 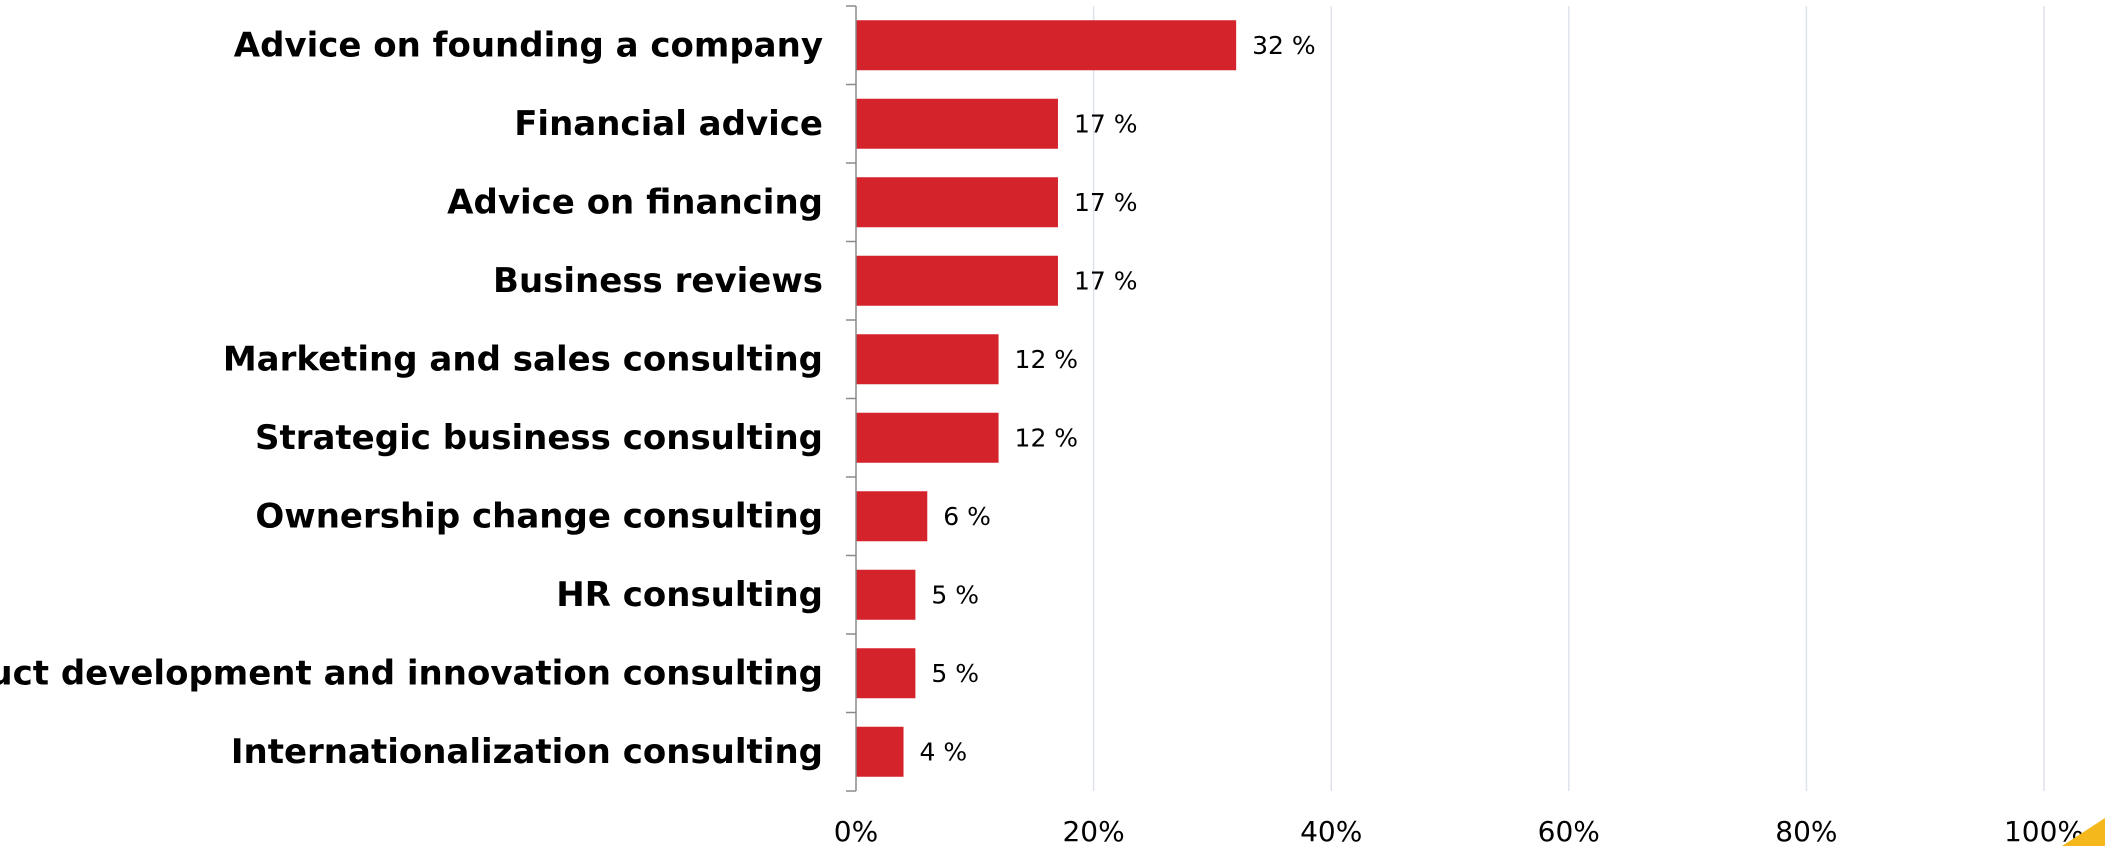 What do you see at coordinates (668, 124) in the screenshot?
I see `category-label: Financial advice` at bounding box center [668, 124].